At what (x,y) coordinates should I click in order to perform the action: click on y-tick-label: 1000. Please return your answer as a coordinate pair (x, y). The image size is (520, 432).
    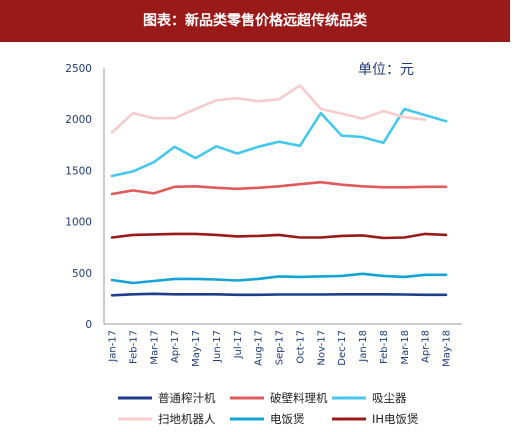
    Looking at the image, I should click on (78, 223).